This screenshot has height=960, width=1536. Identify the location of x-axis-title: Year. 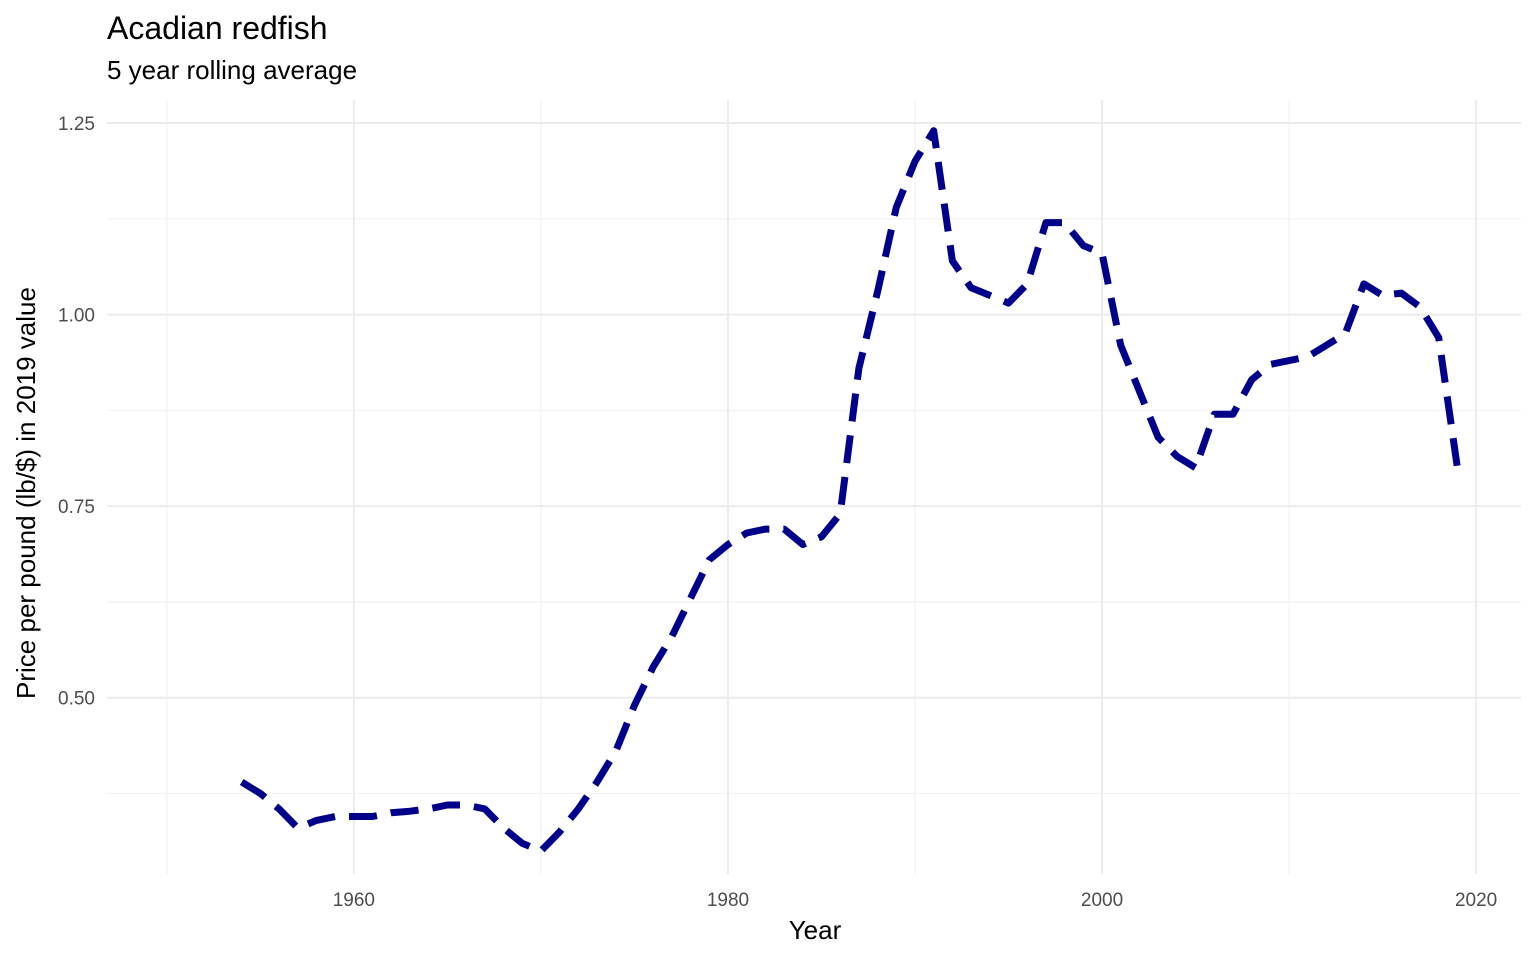
(815, 930).